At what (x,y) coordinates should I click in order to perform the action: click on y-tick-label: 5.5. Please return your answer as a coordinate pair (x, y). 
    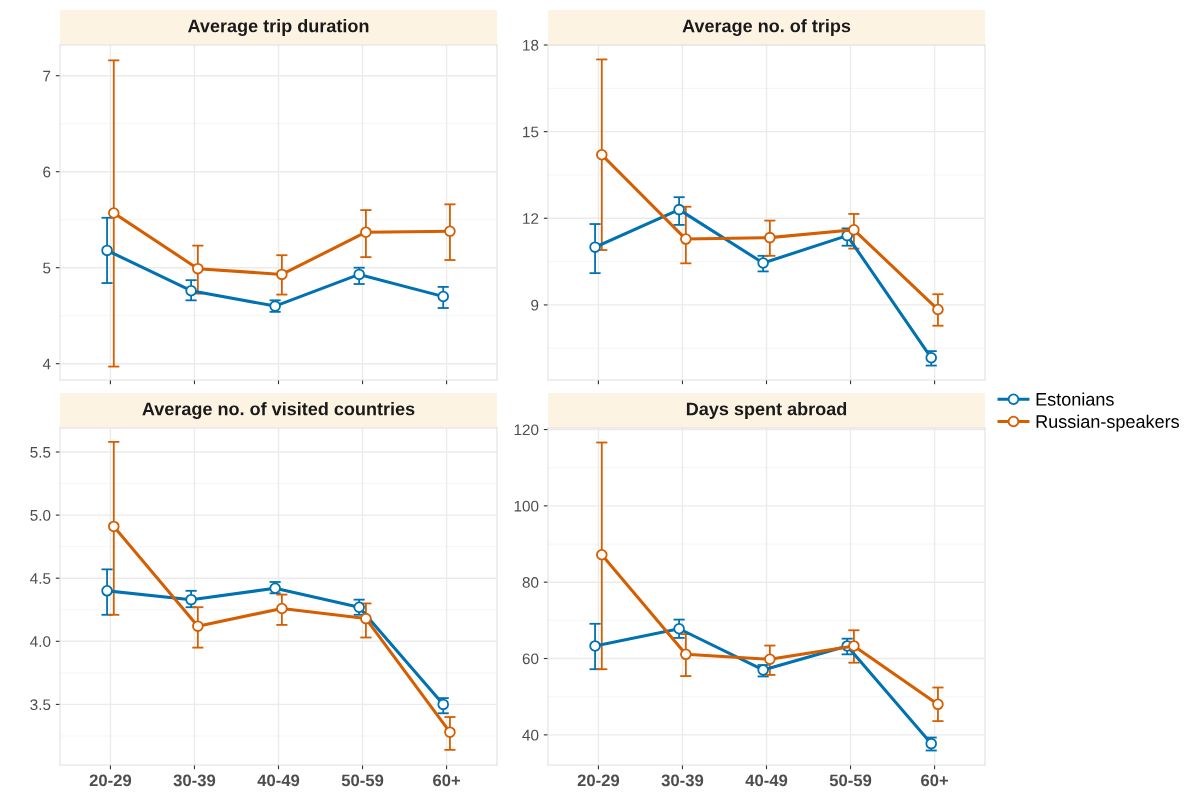
    Looking at the image, I should click on (40, 452).